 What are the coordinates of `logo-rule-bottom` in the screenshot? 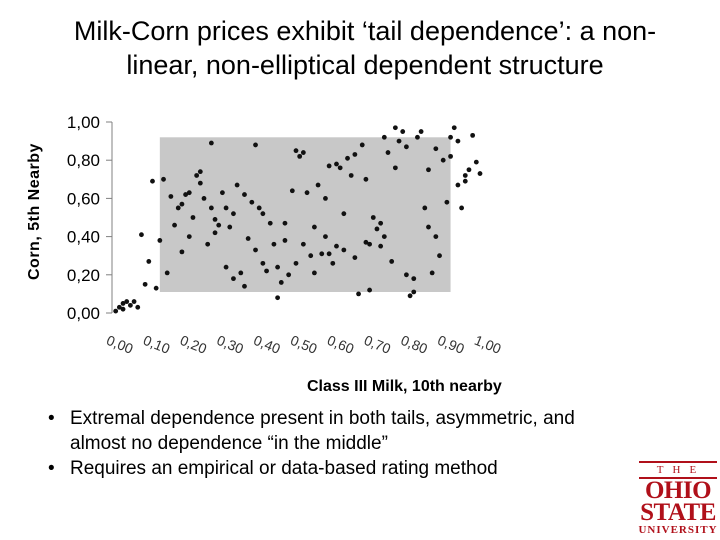 It's located at (678, 478).